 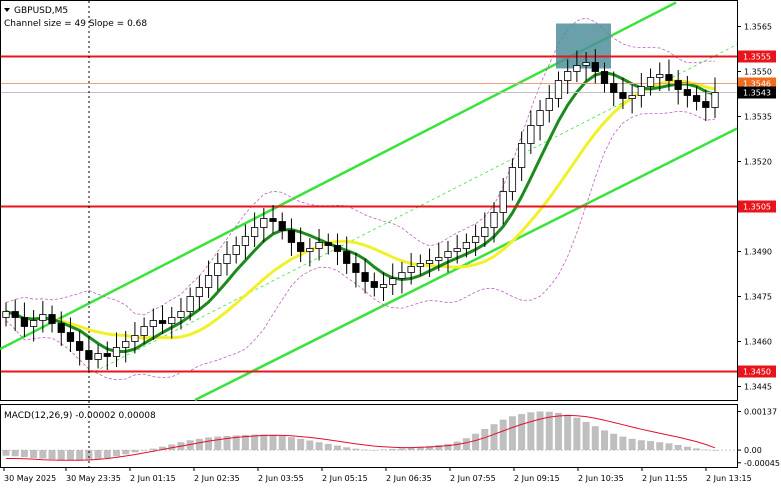 I want to click on collapse-triangle-icon, so click(x=7, y=10).